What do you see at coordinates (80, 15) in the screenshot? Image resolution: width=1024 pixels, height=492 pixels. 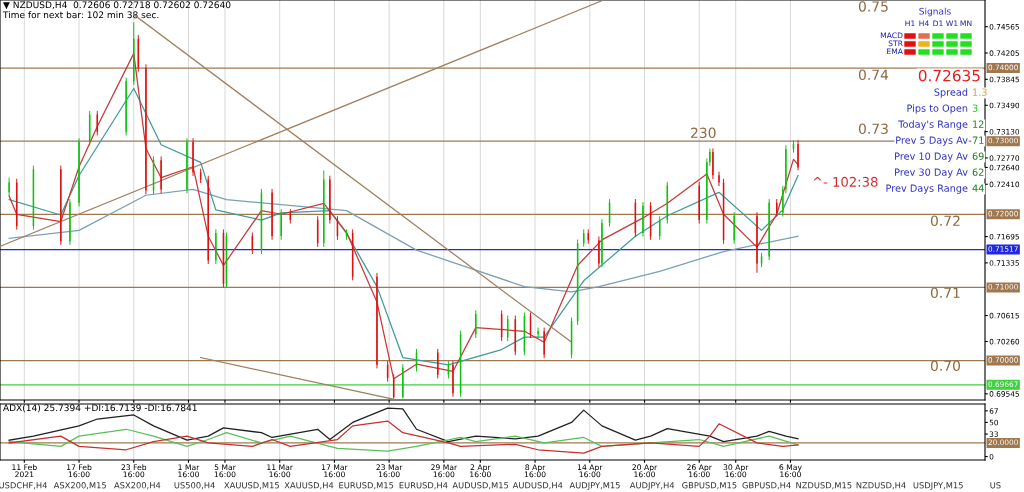 I see `text: Time for next bar: 102 min 38 sec.` at bounding box center [80, 15].